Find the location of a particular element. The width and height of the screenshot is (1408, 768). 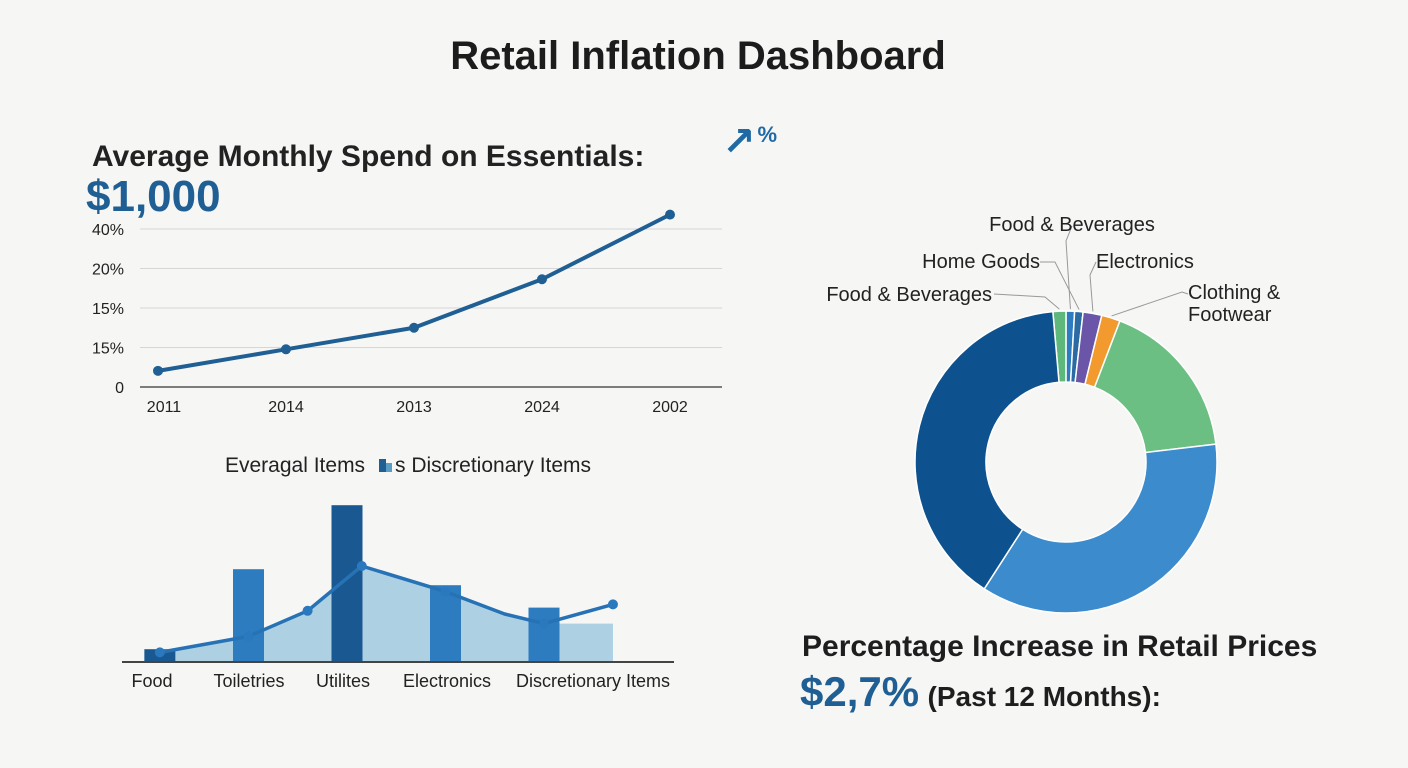

bar-legend-label: s Discretionary Items is located at coordinates (493, 465).